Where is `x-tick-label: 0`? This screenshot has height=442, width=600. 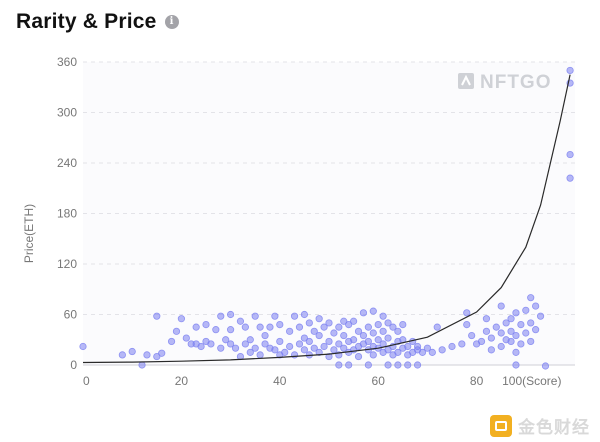
x-tick-label: 0 is located at coordinates (86, 381).